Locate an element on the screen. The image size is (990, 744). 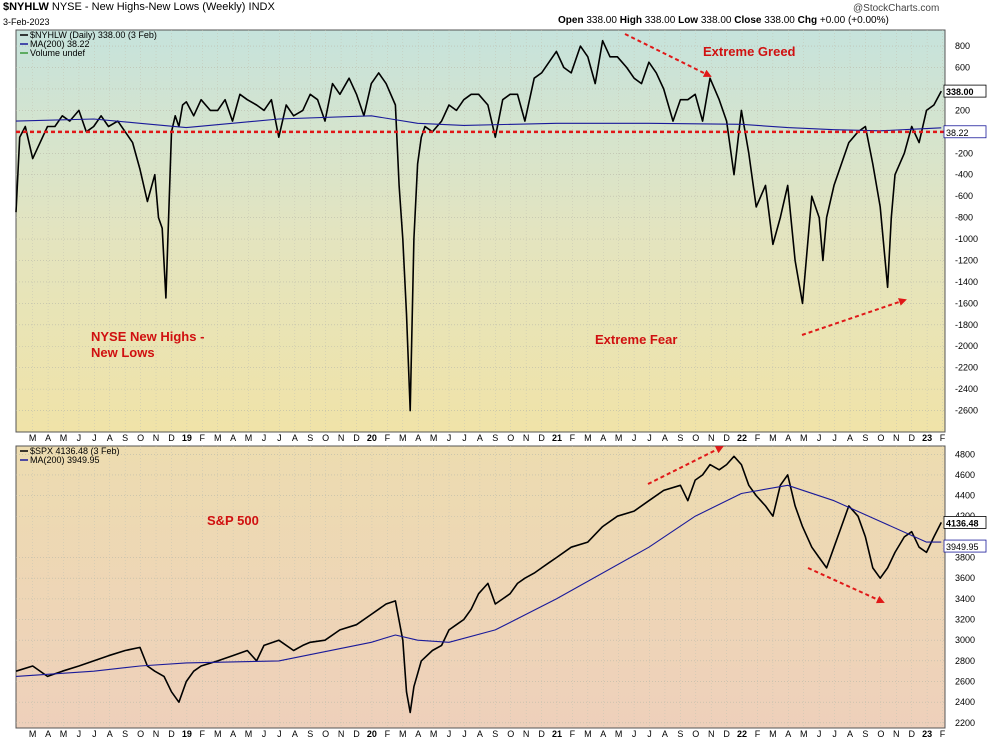
bottom-y-tick-label: 3200 is located at coordinates (965, 620).